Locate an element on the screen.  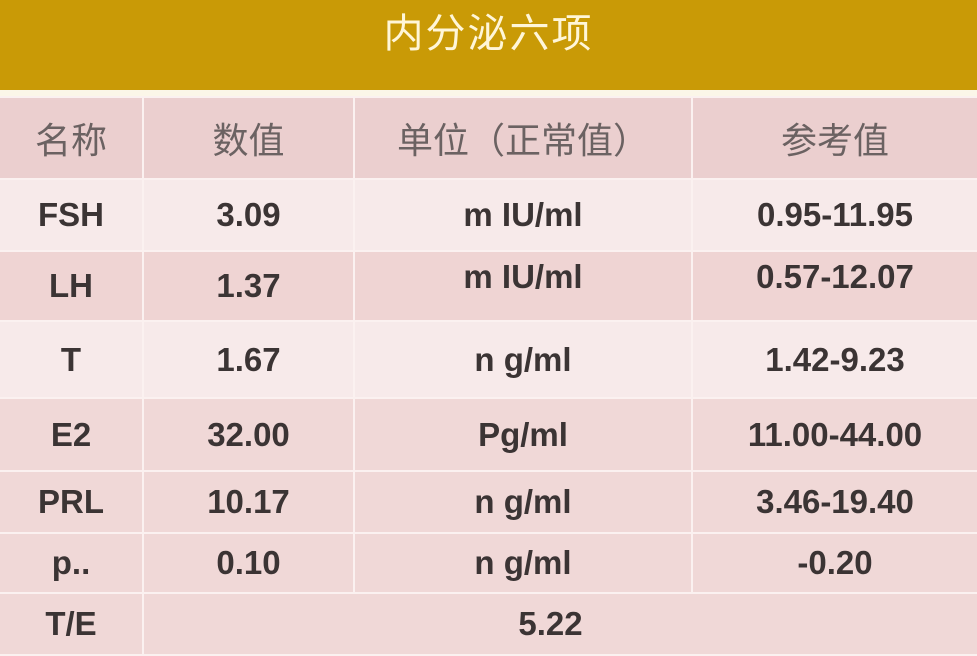
table-row: FSH 3.09 m IU/ml 0.95-11.95 is located at coordinates (488, 215).